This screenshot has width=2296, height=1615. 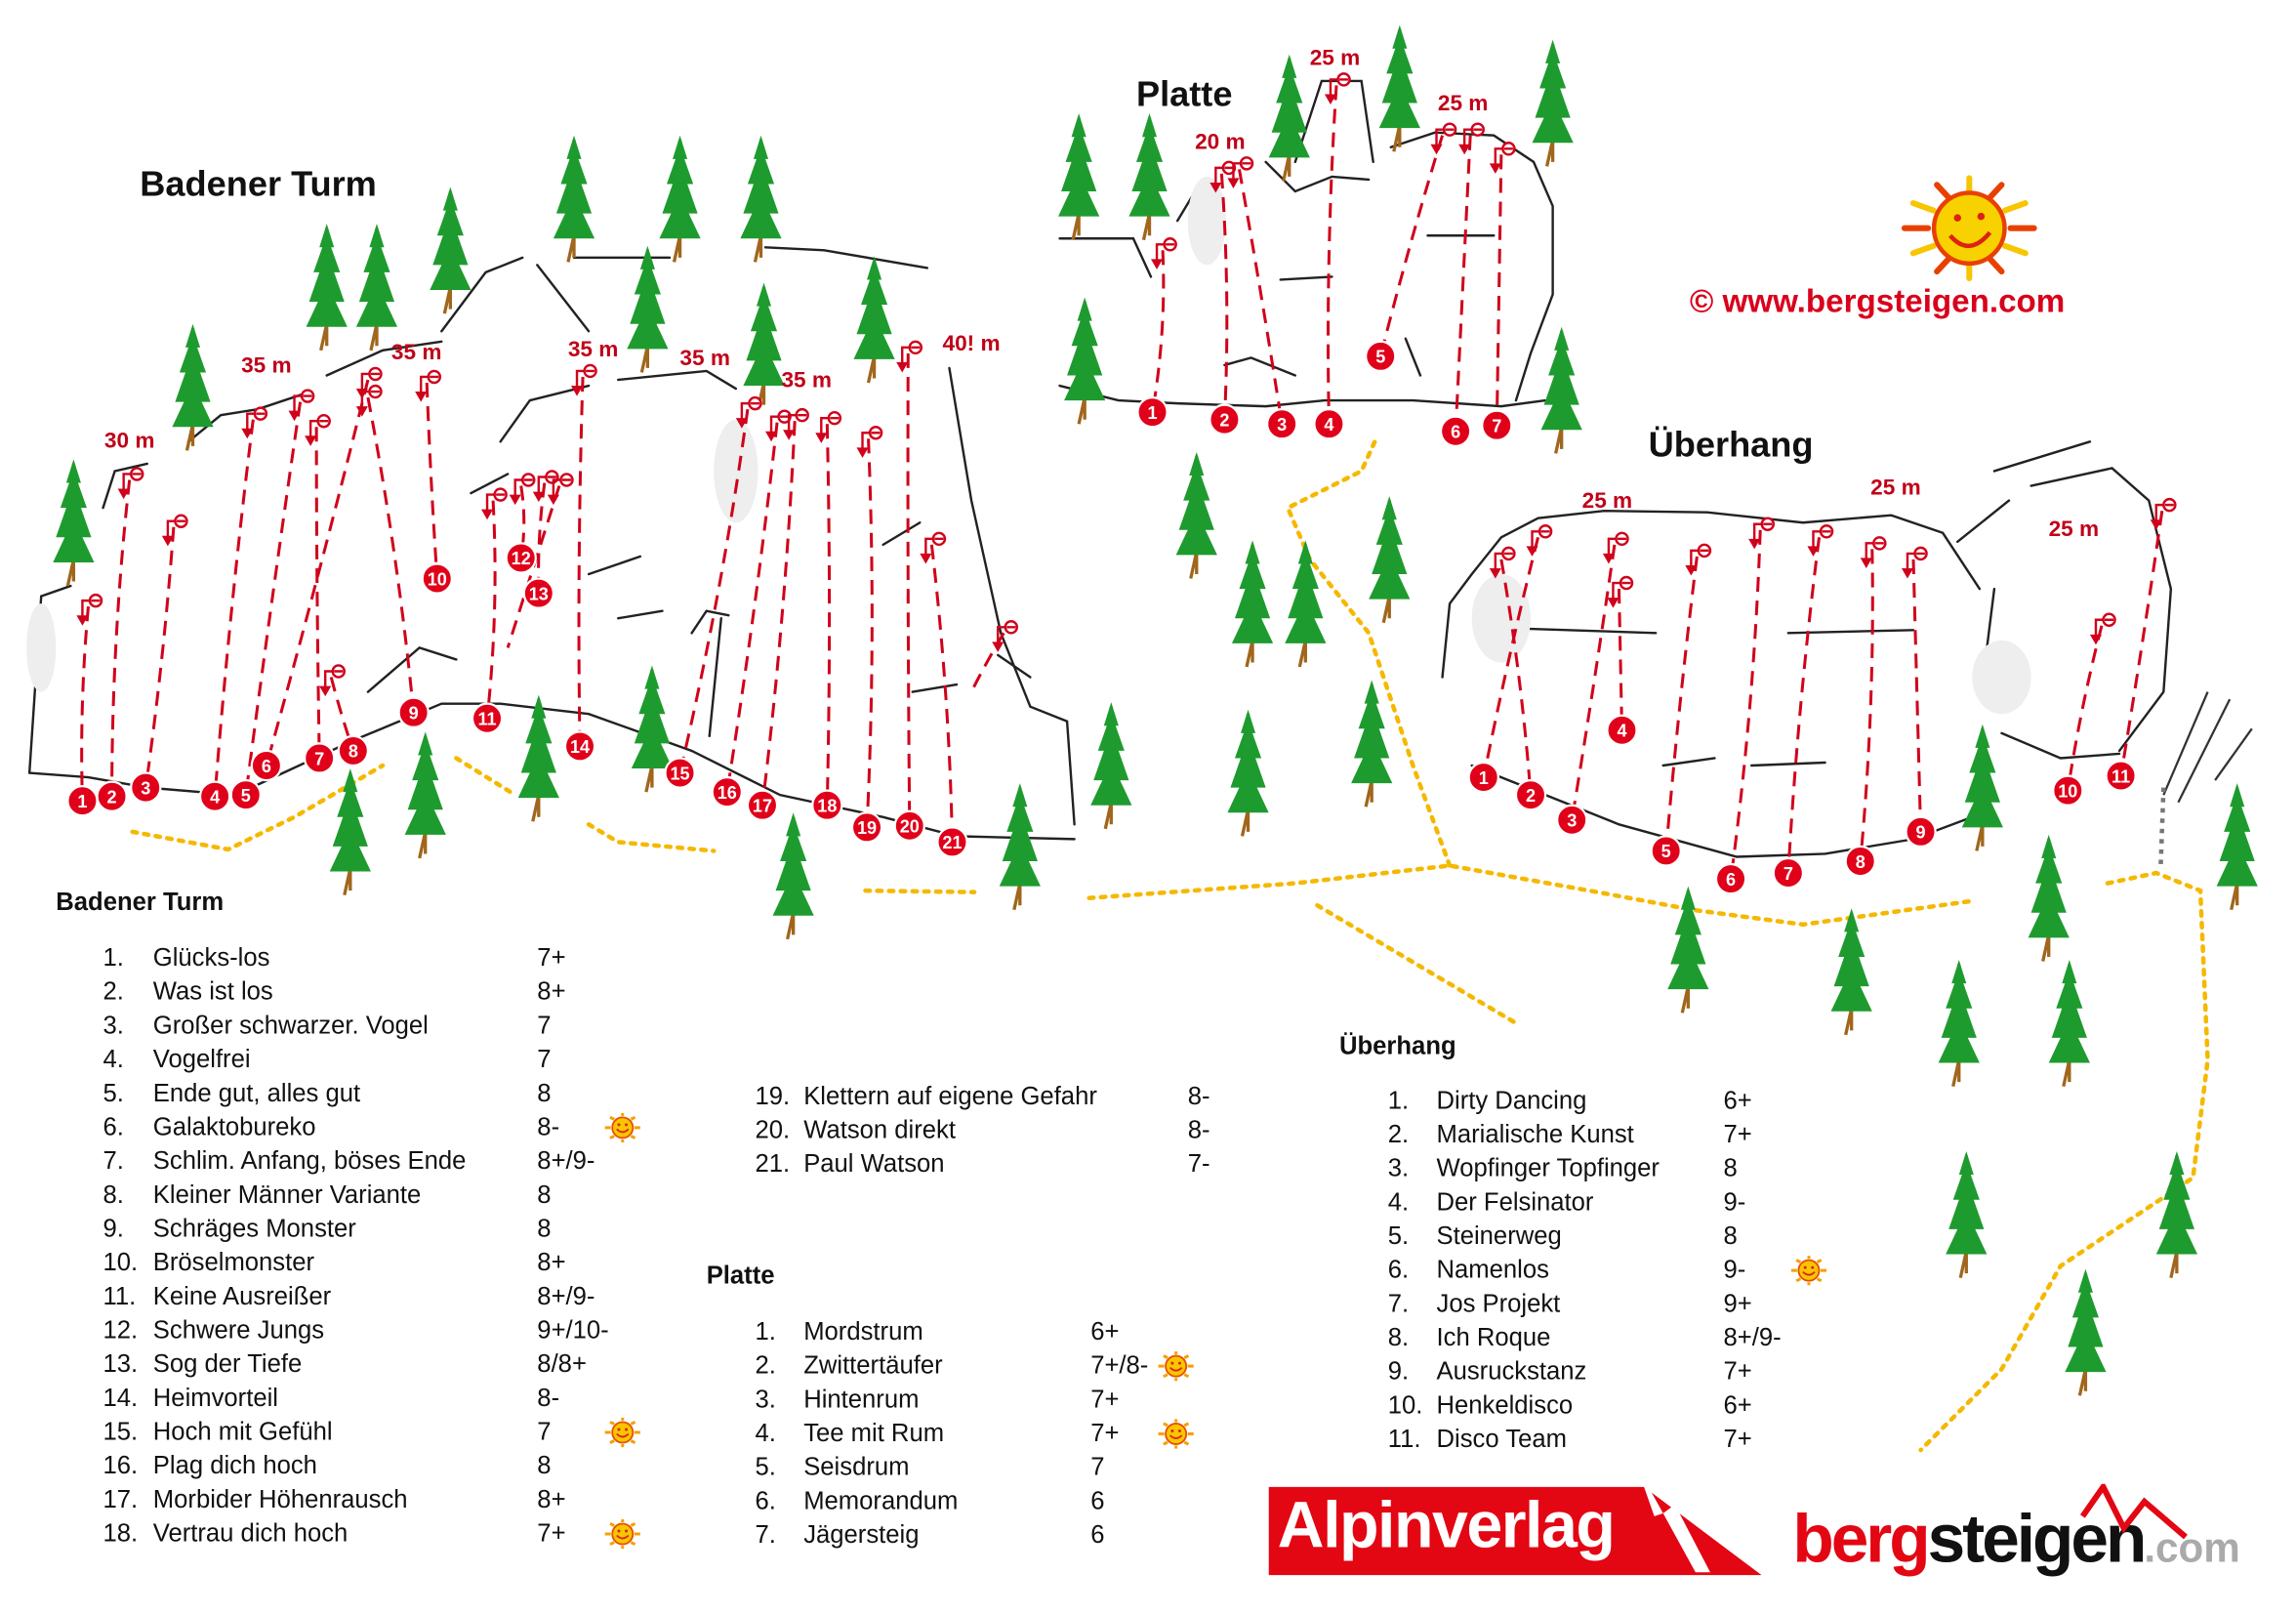 I want to click on route-marker: 17, so click(x=762, y=805).